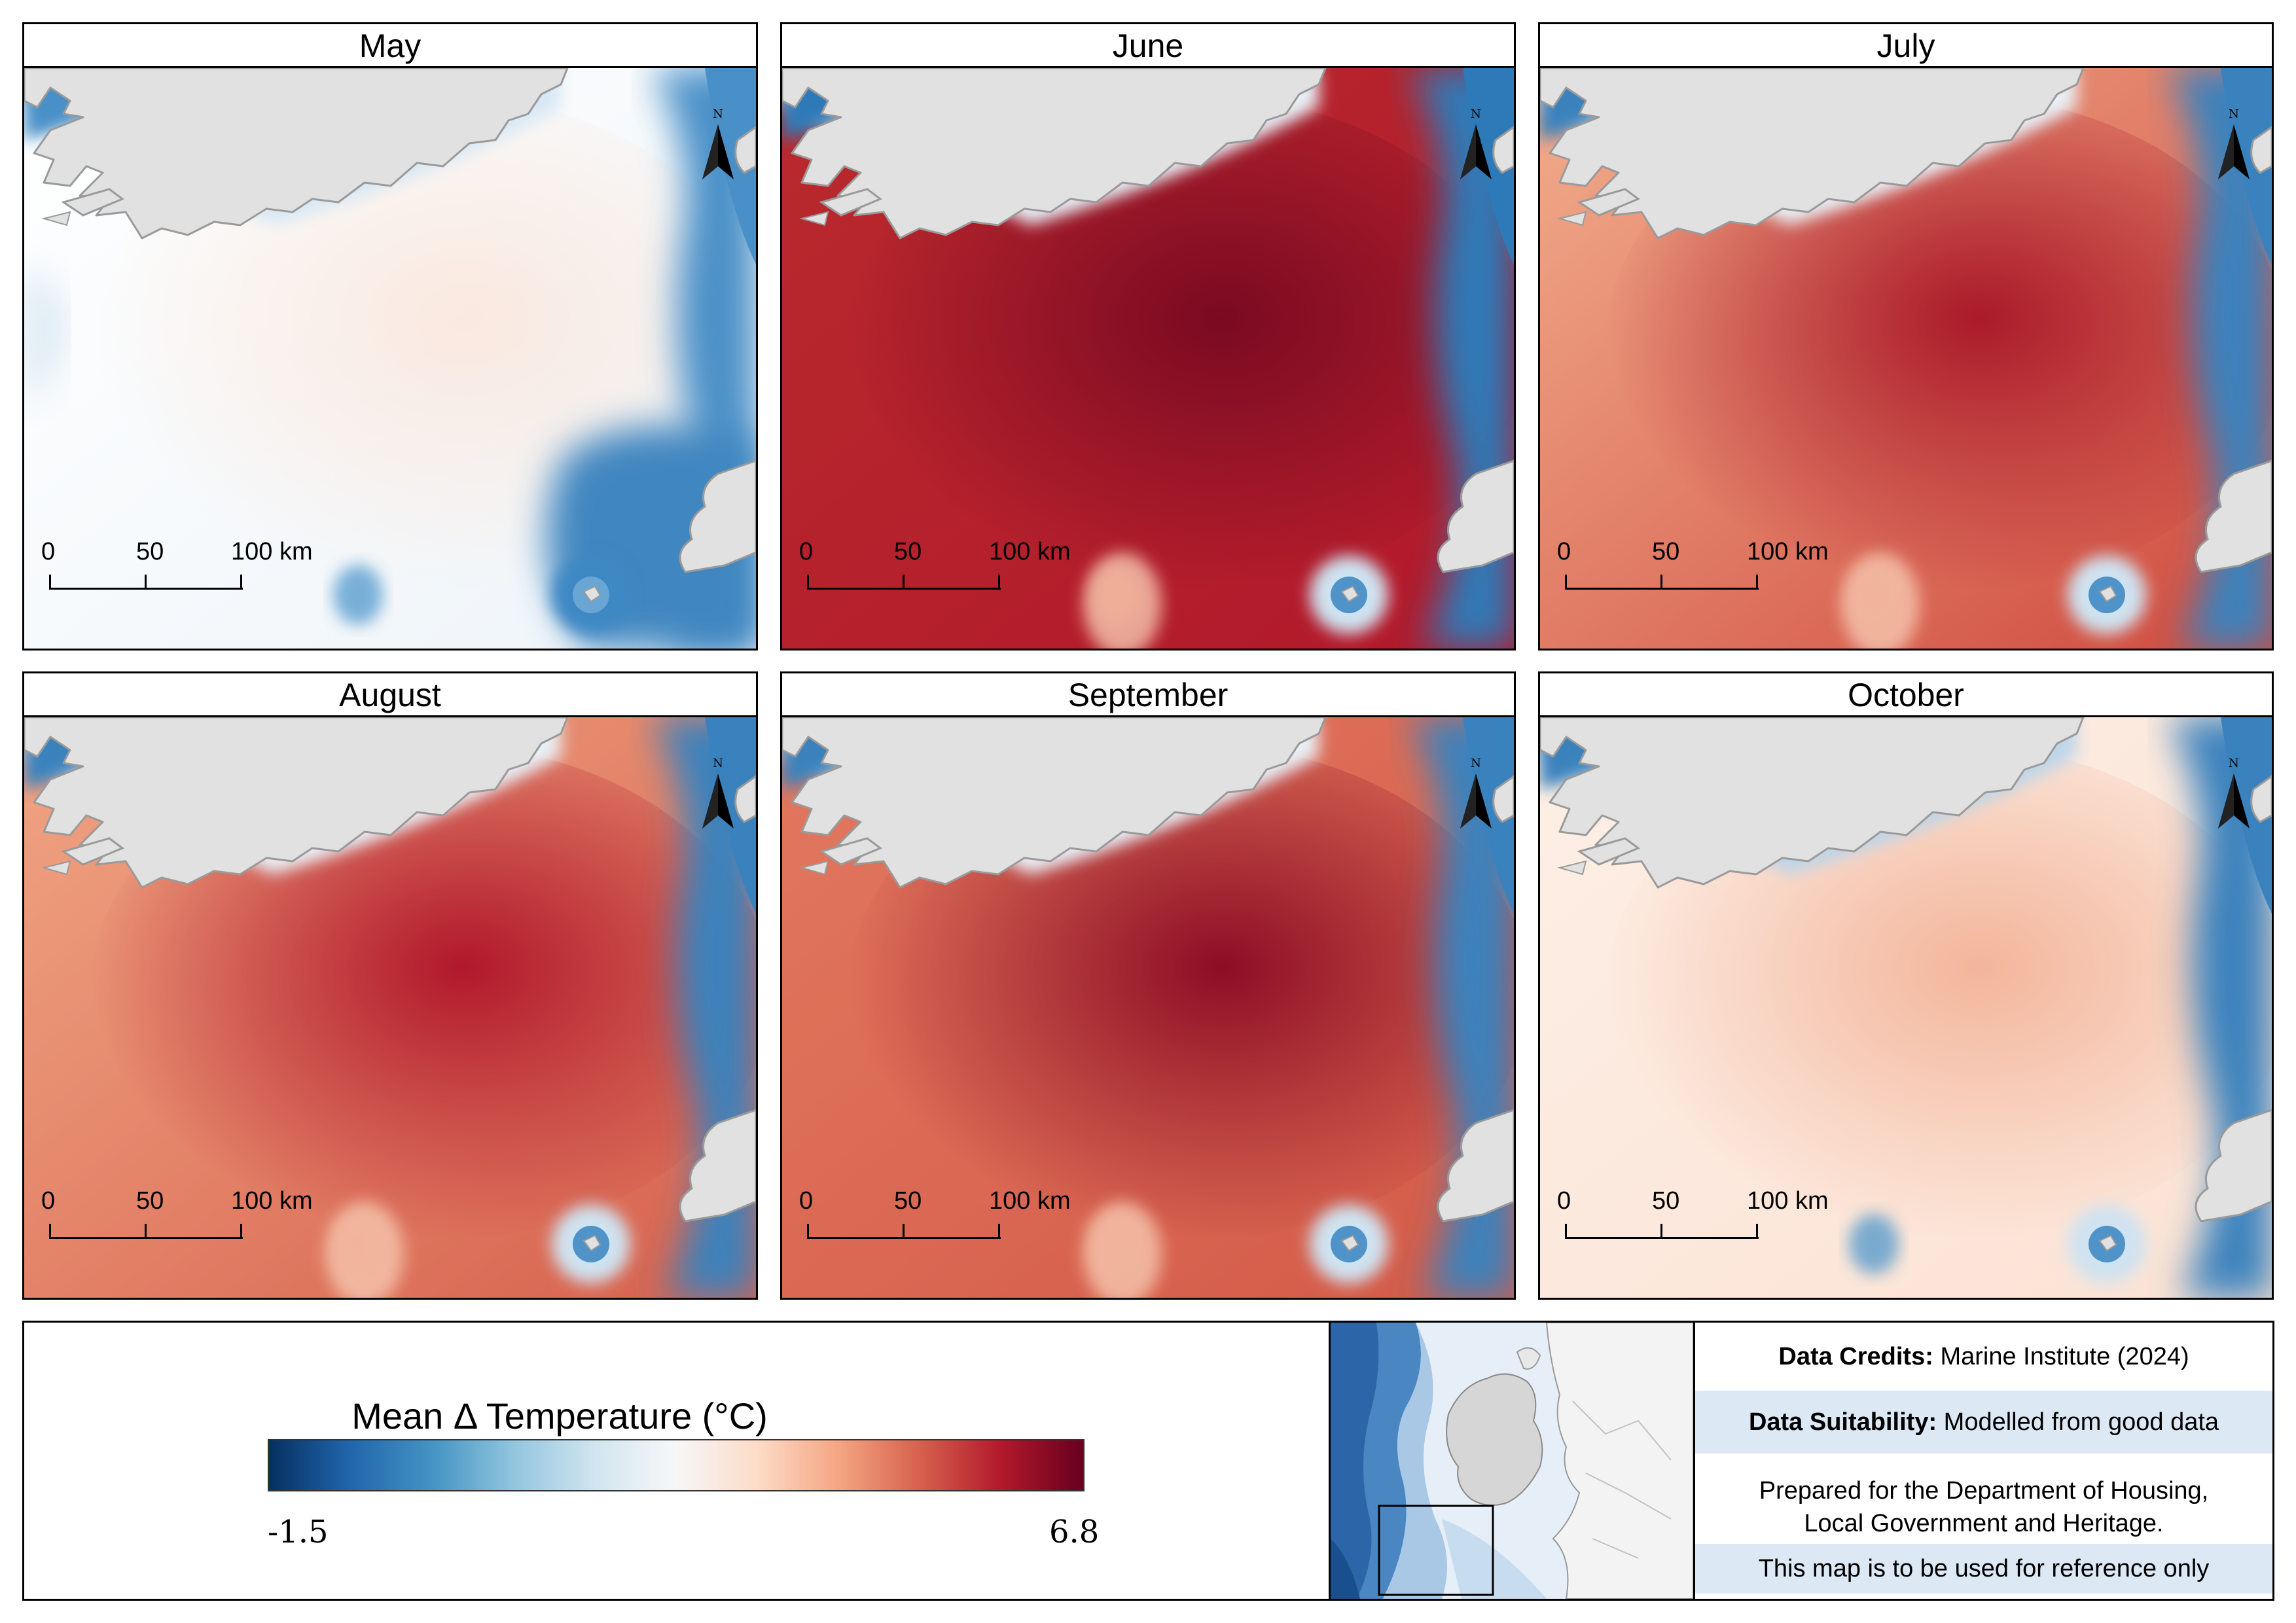  I want to click on panel-title: October, so click(1906, 695).